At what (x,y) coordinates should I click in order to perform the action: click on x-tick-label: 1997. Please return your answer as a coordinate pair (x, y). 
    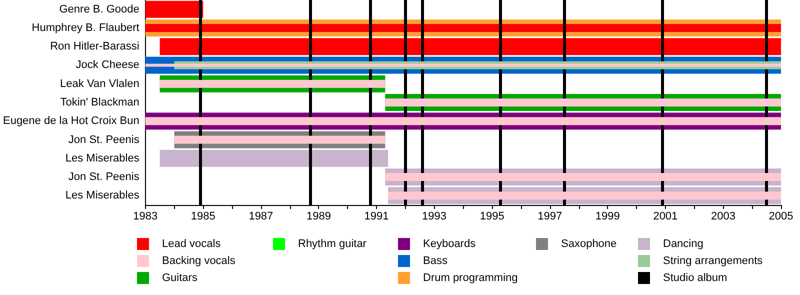
    Looking at the image, I should click on (550, 216).